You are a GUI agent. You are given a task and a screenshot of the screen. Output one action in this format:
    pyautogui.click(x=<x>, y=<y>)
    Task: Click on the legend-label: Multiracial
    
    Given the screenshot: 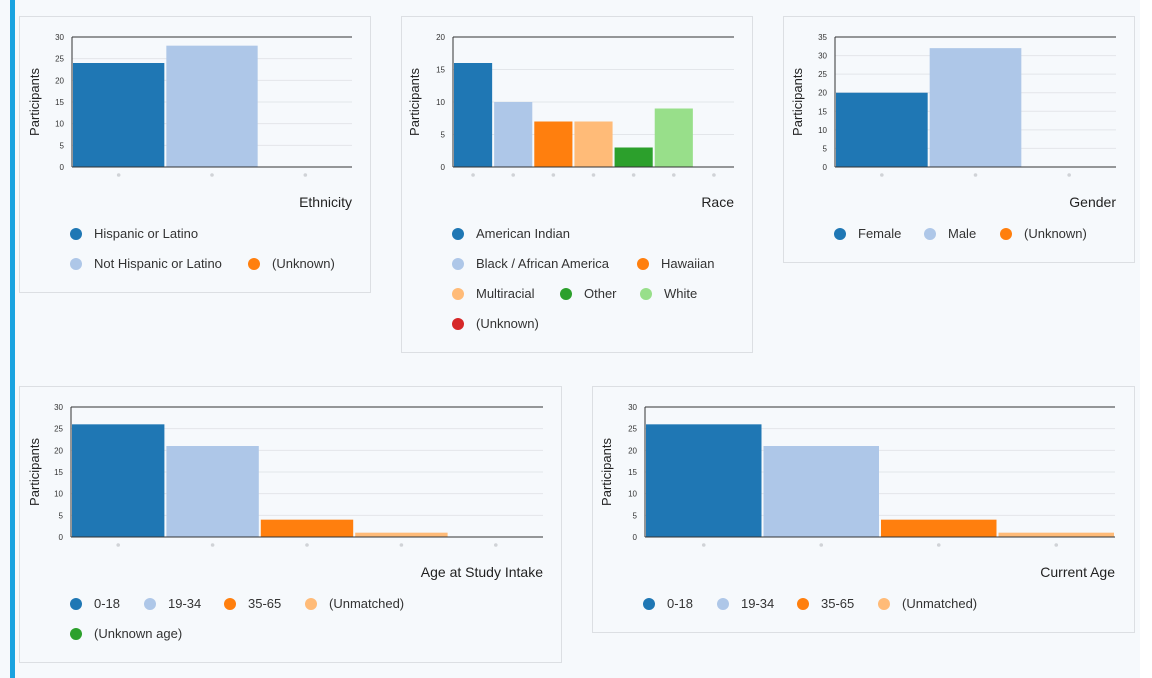 What is the action you would take?
    pyautogui.click(x=505, y=293)
    